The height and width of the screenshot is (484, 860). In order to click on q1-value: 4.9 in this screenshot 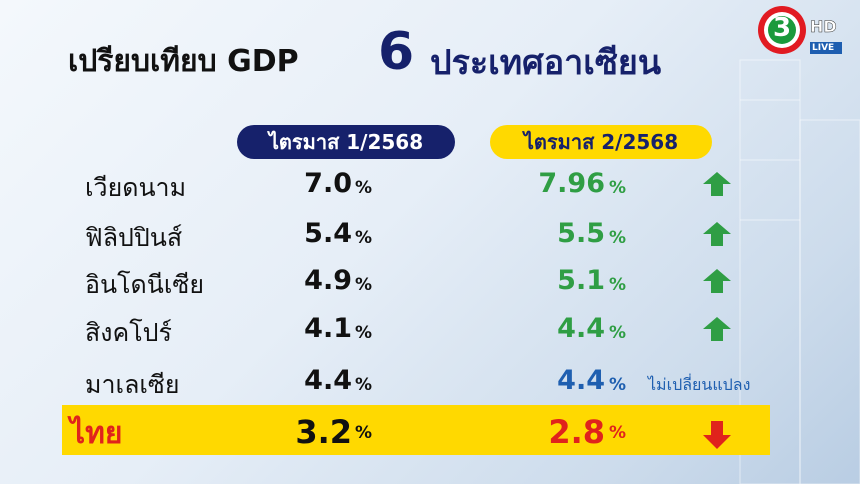, I will do `click(328, 280)`.